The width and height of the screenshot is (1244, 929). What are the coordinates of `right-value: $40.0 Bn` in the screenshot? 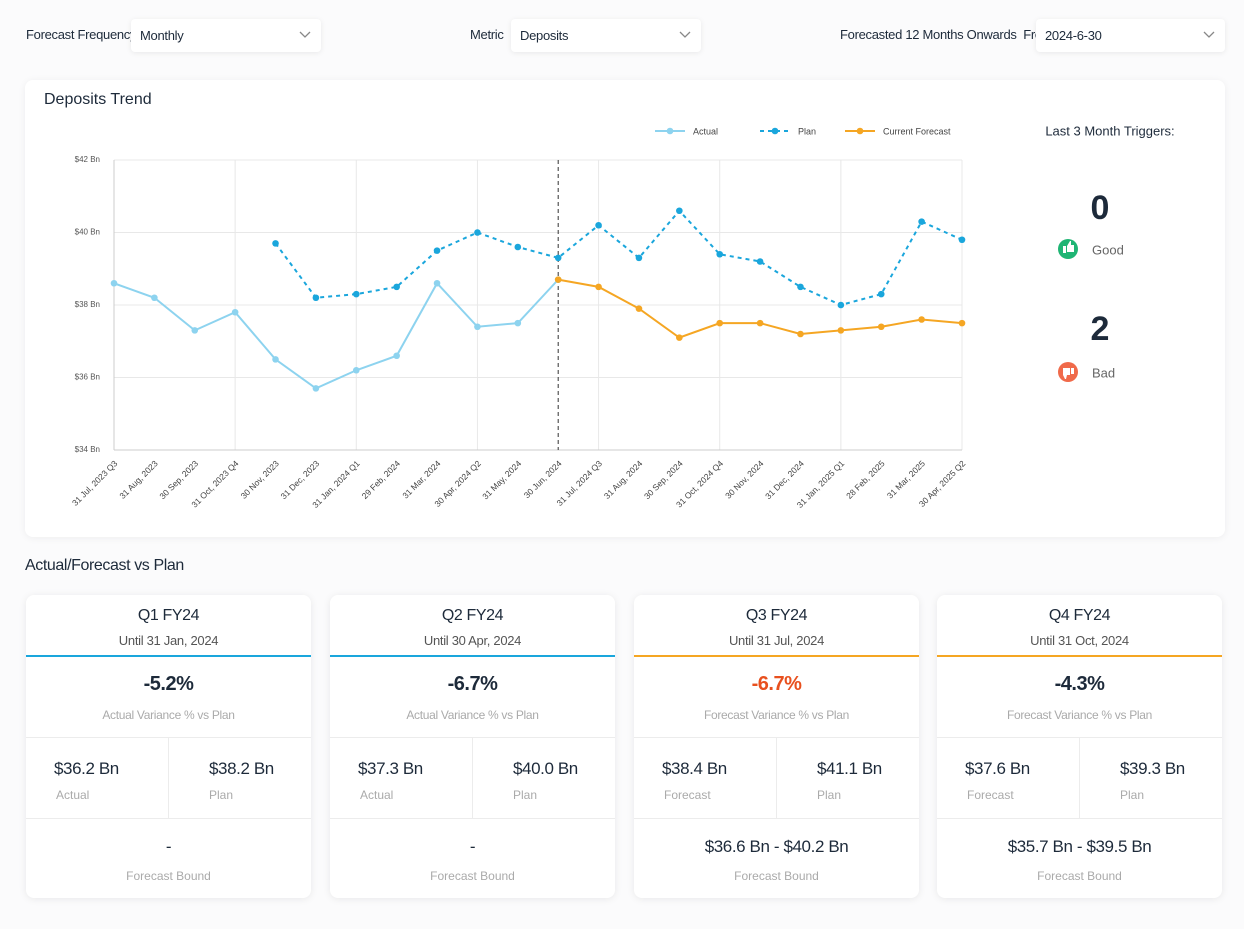 It's located at (545, 768).